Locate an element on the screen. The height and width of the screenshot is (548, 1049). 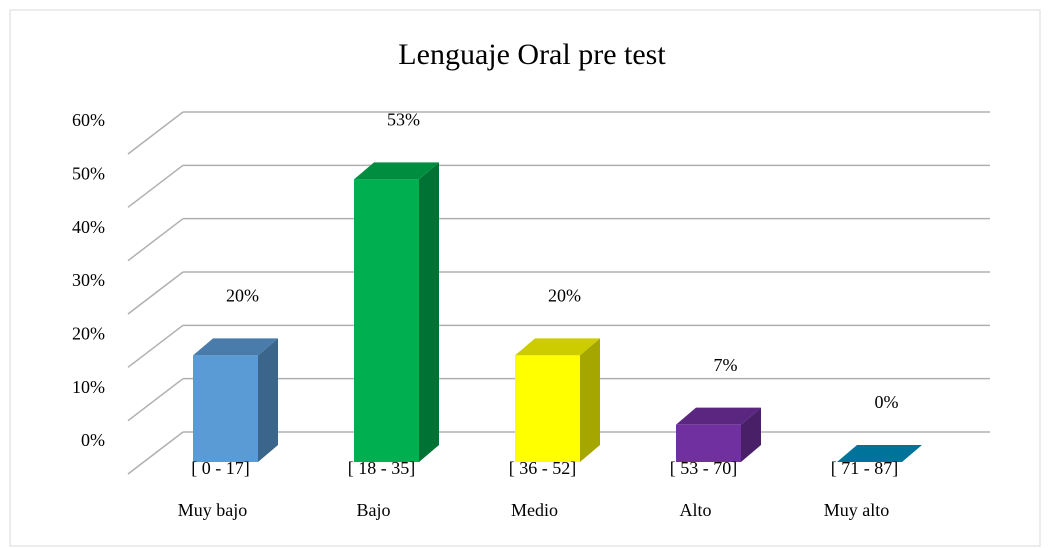
x-tick-label: Bajo is located at coordinates (374, 510).